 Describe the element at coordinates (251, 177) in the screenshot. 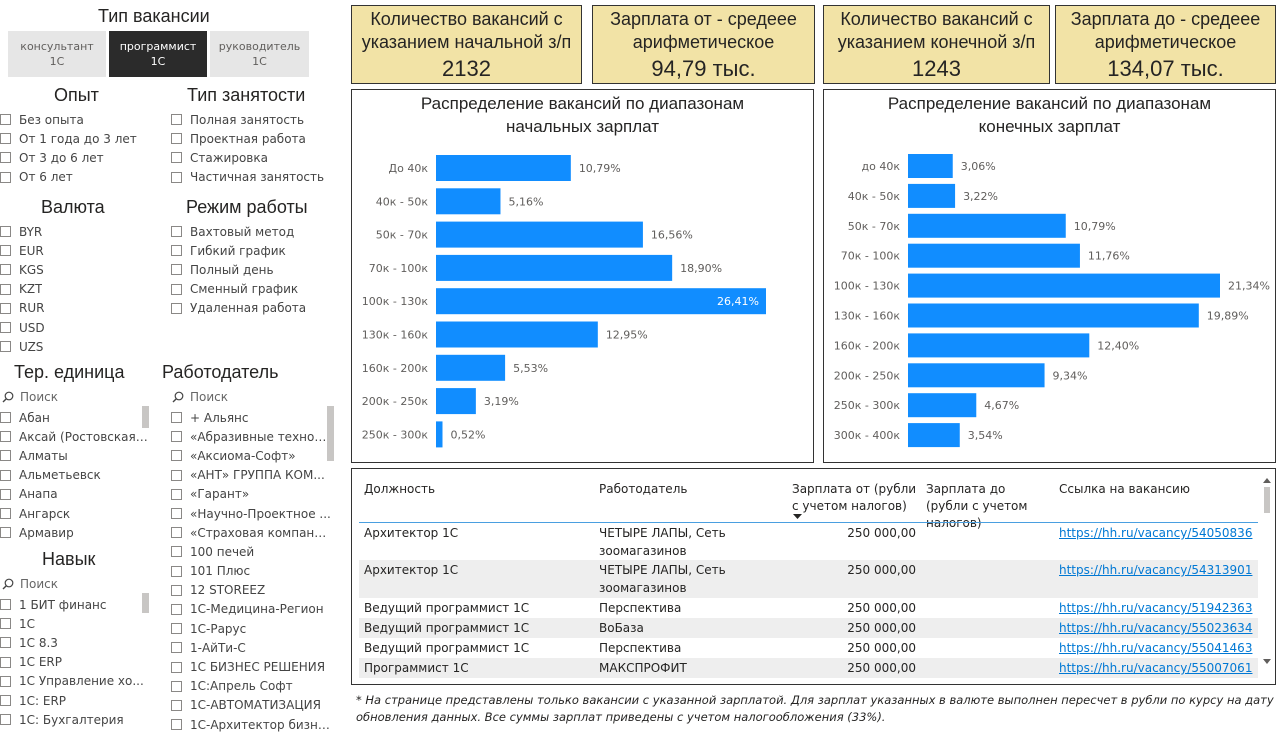

I see `employment-option: Частичная занятость` at that location.